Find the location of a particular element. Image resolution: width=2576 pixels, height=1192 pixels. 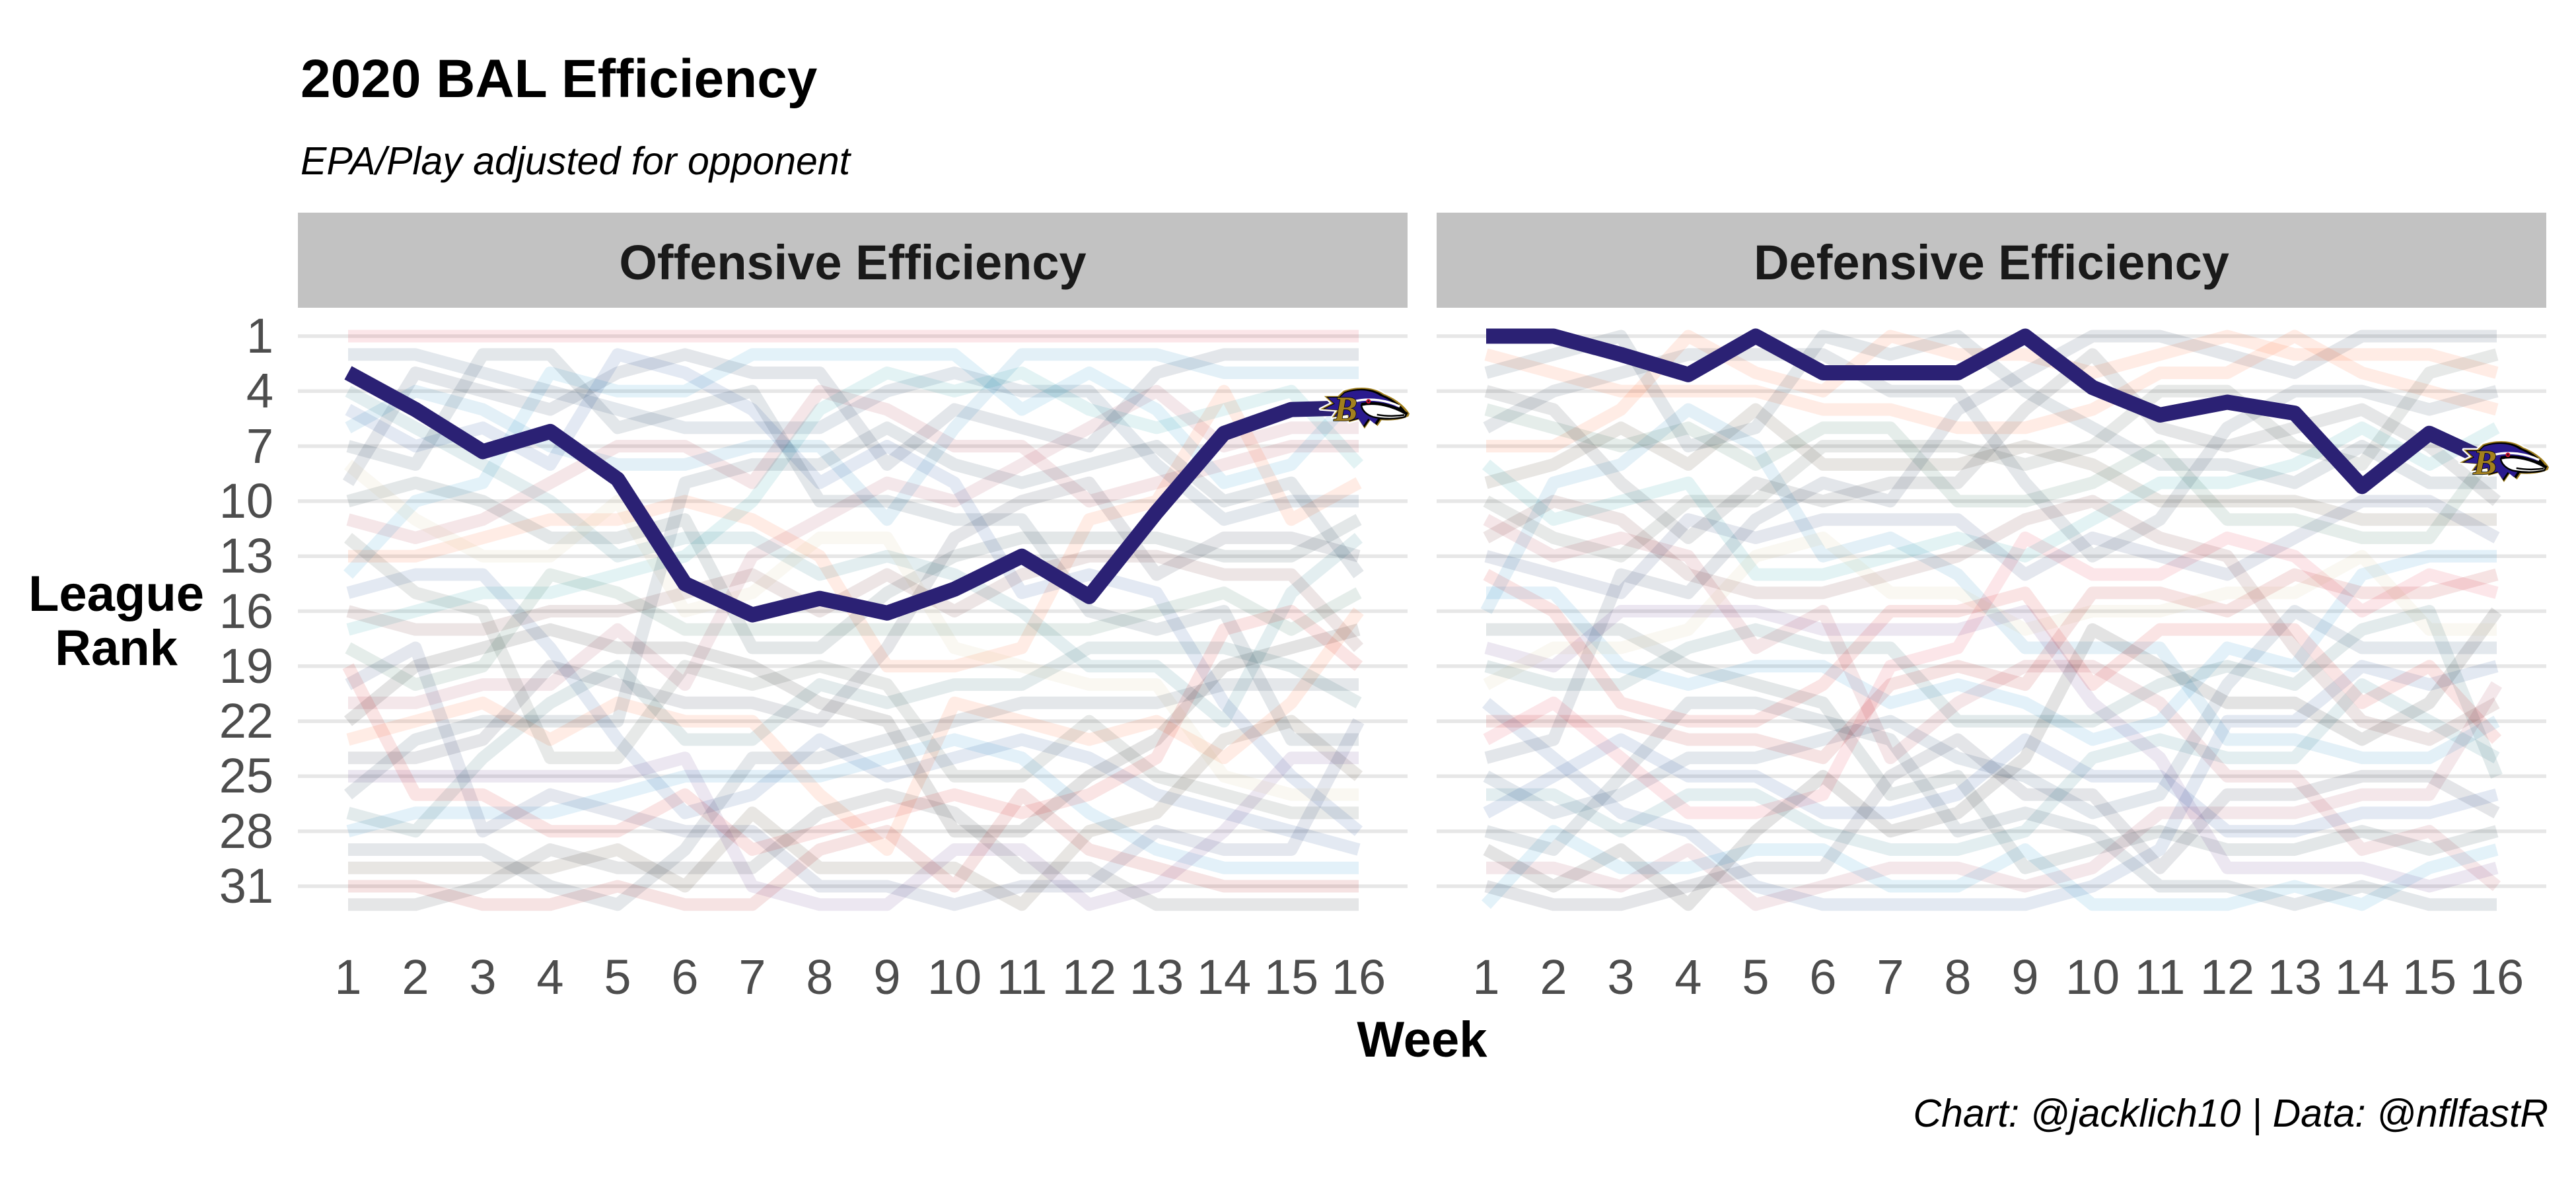

svg-text: 28 is located at coordinates (246, 831).